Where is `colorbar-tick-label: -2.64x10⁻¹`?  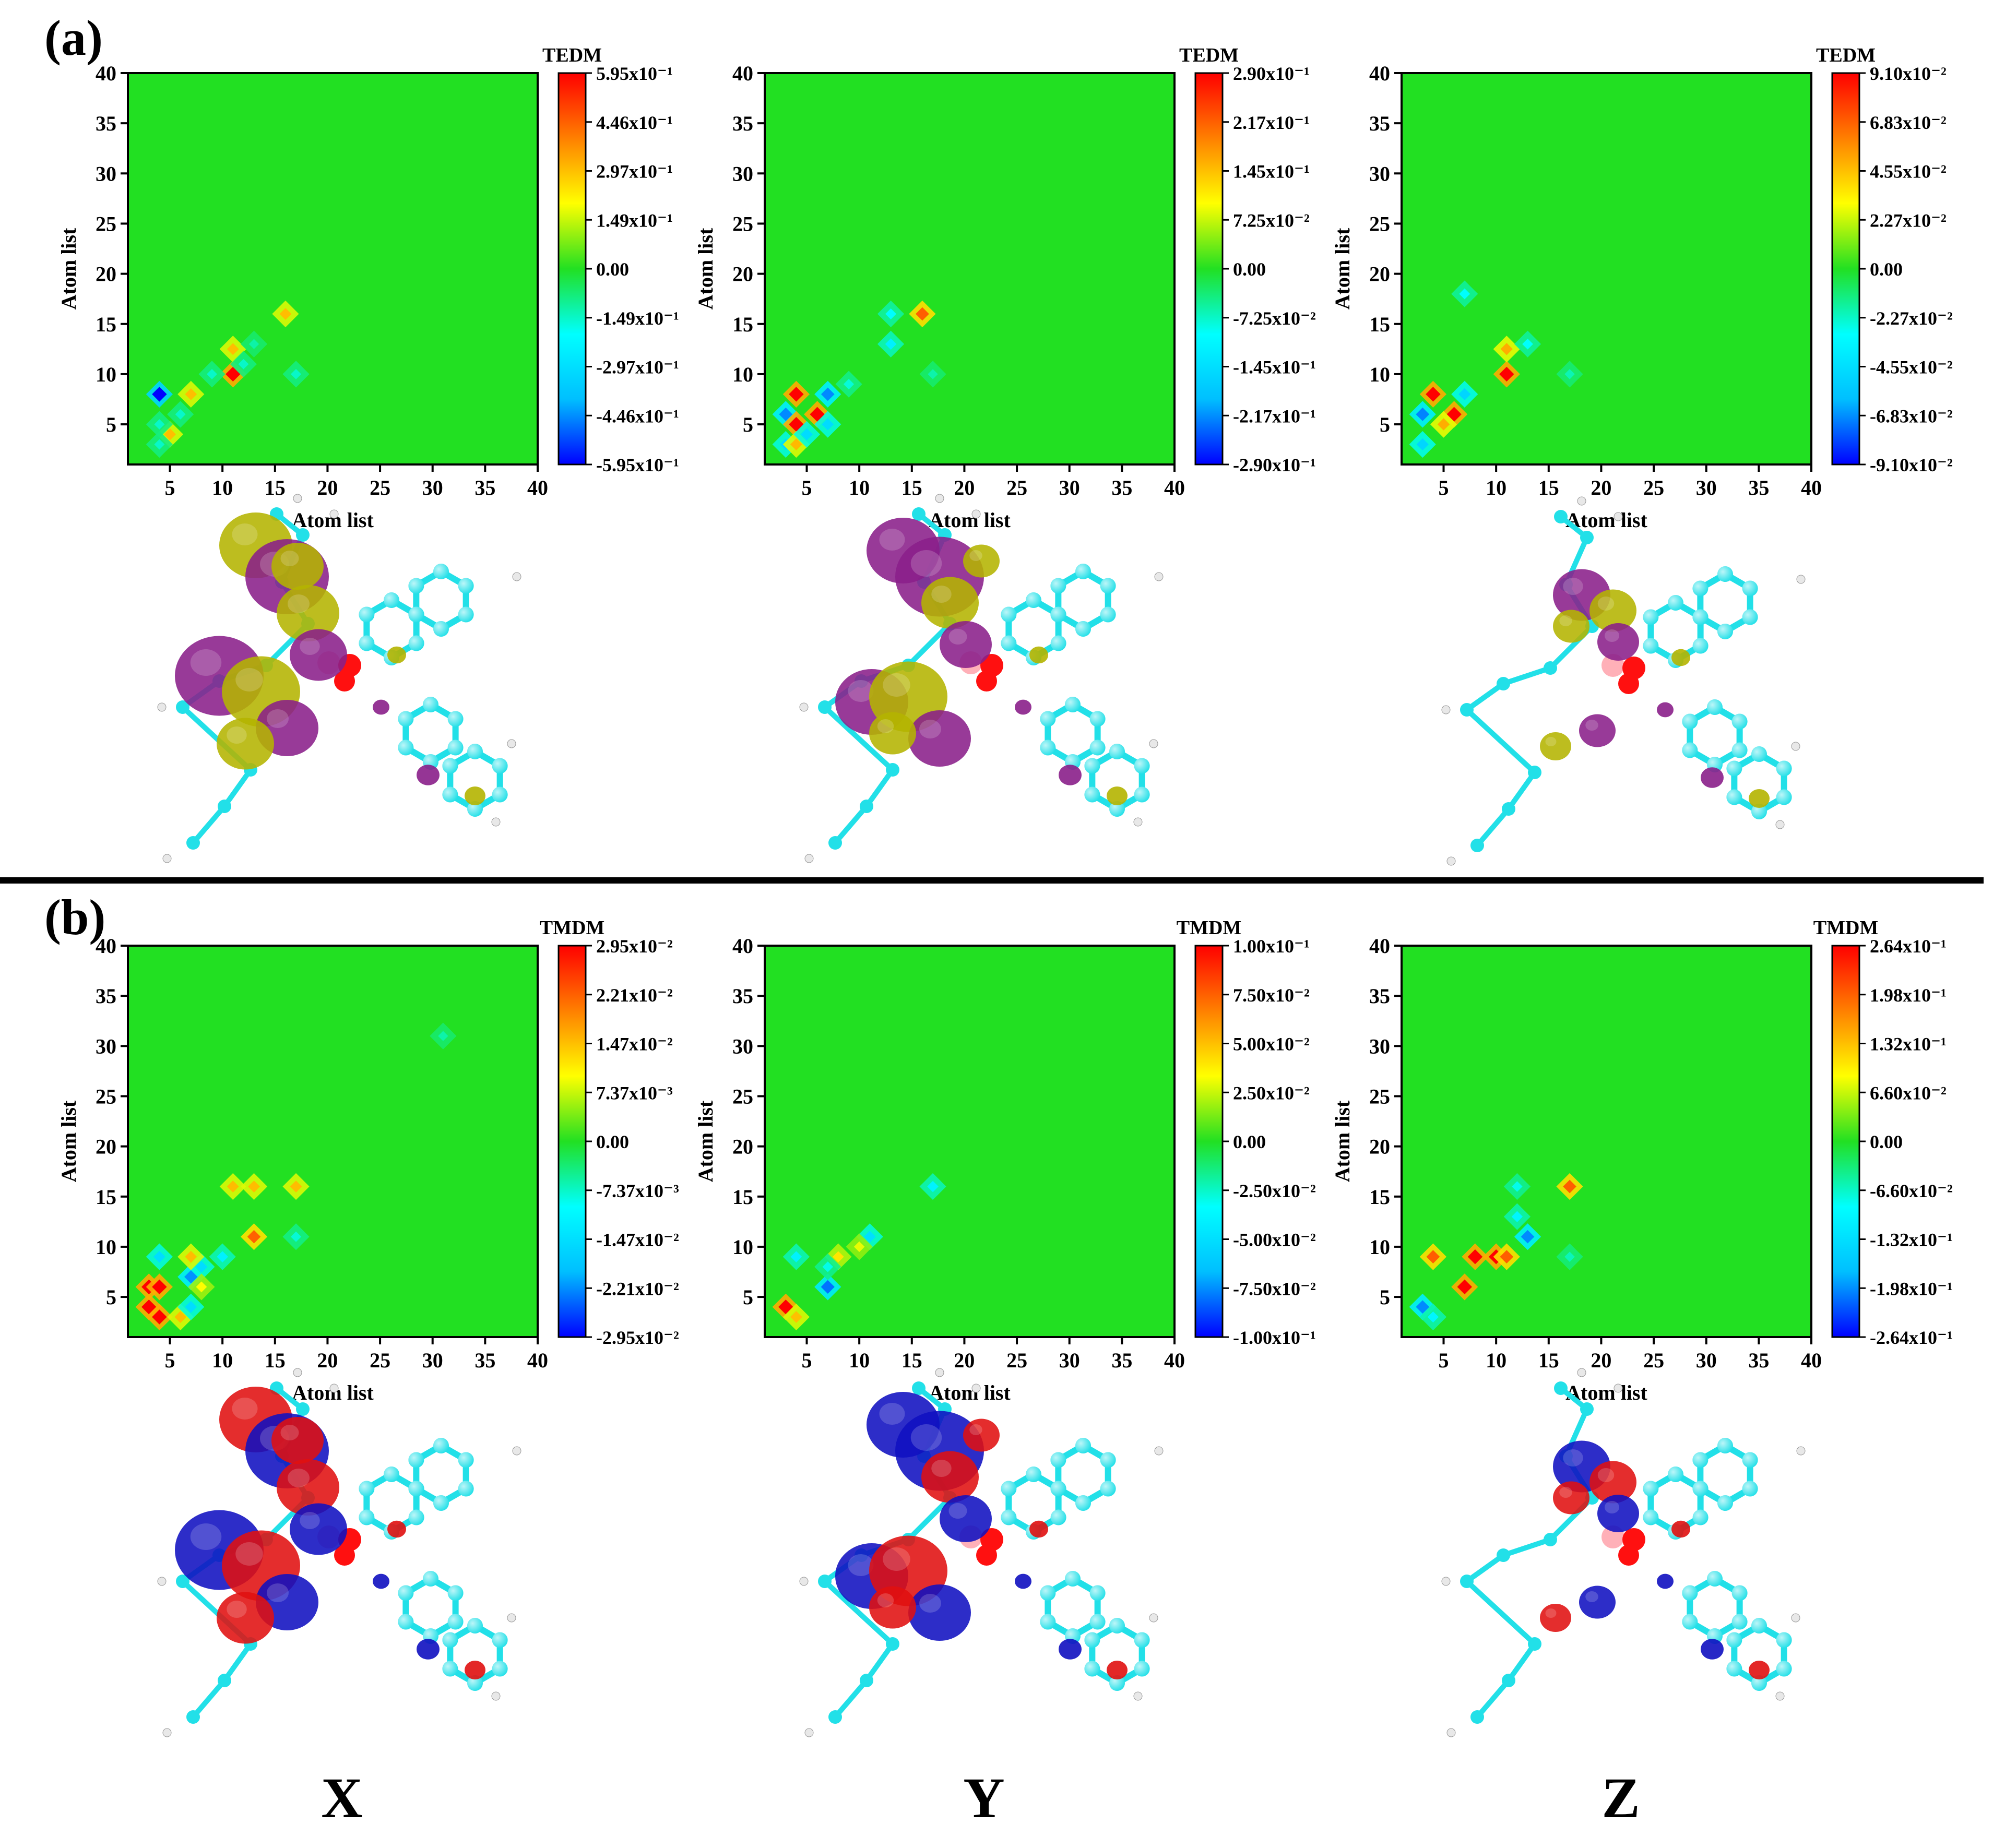 colorbar-tick-label: -2.64x10⁻¹ is located at coordinates (1912, 1337).